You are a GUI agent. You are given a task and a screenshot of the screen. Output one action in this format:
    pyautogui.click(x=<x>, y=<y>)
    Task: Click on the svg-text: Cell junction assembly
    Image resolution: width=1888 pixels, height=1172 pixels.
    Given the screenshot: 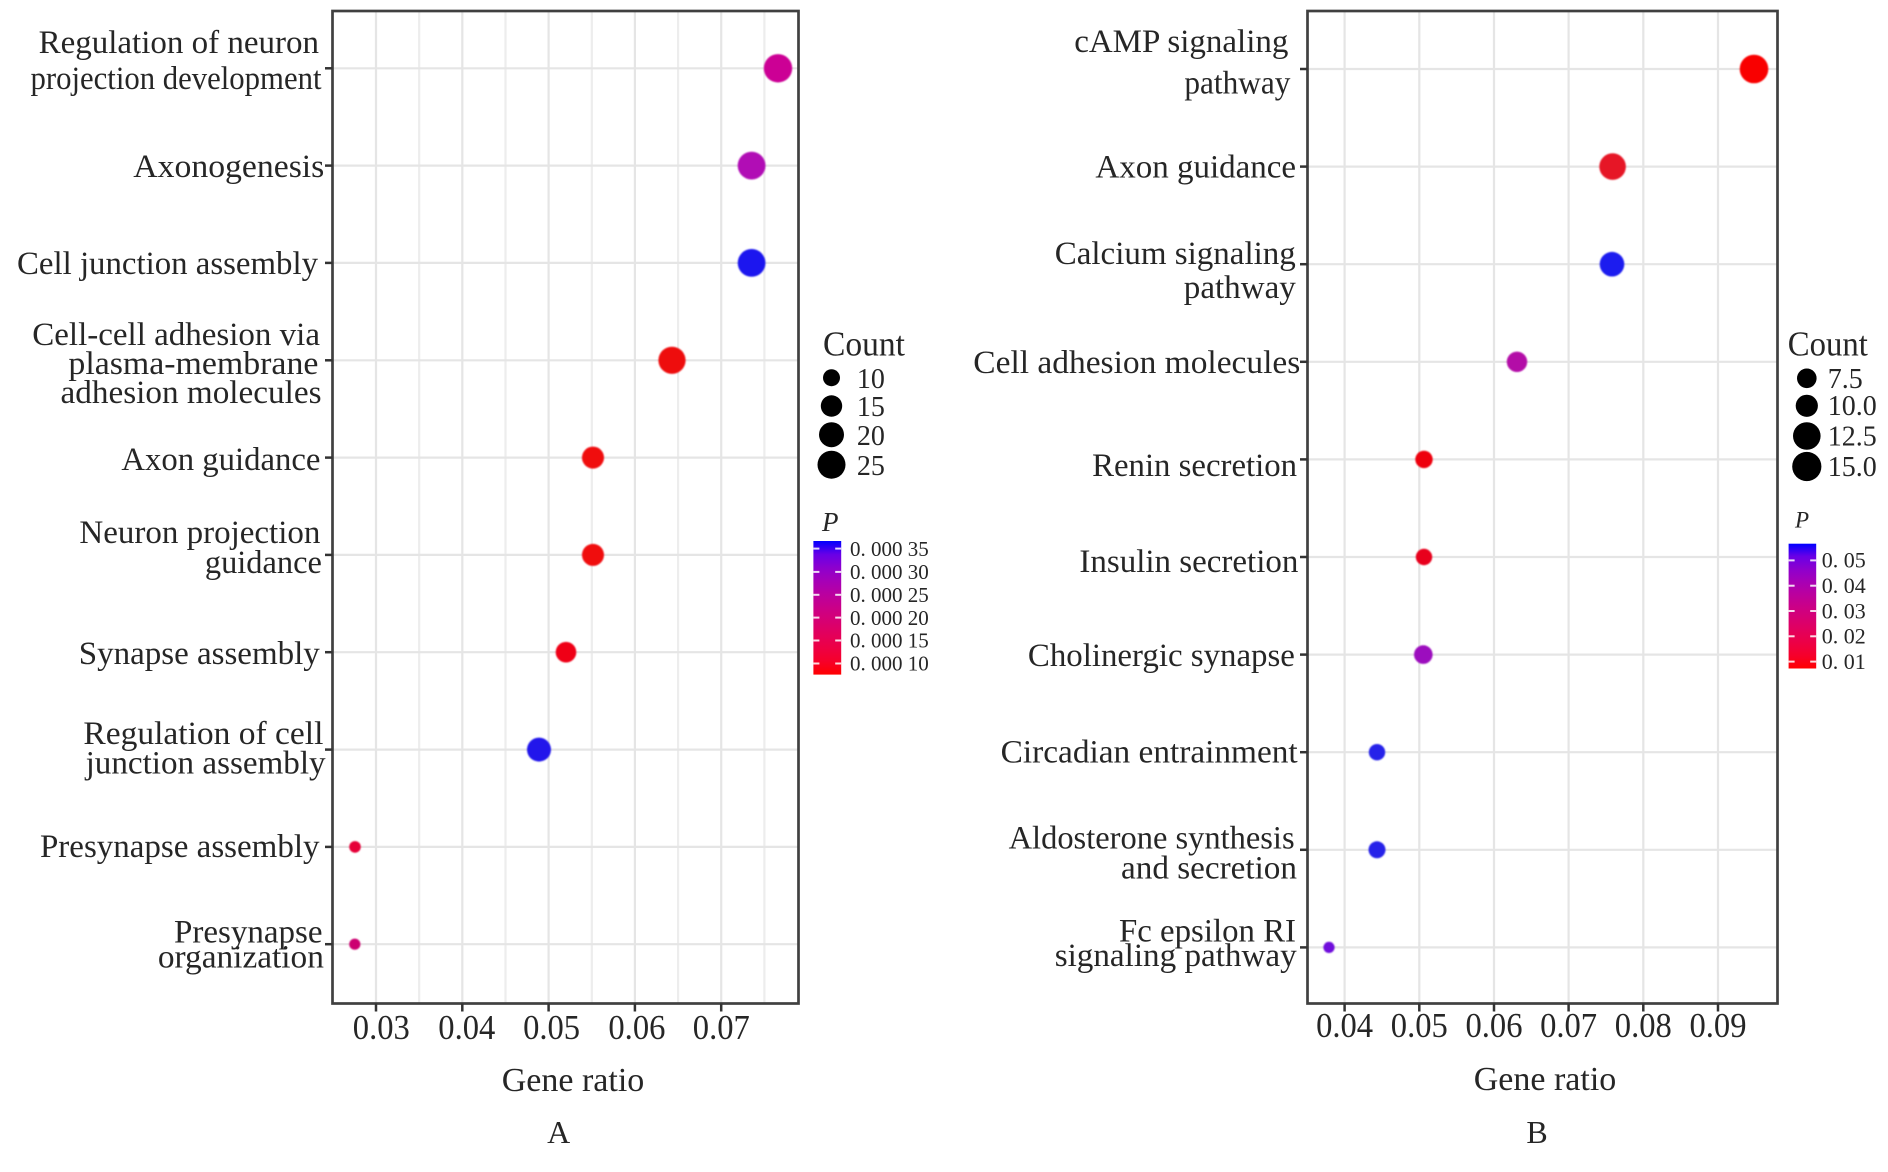 What is the action you would take?
    pyautogui.click(x=167, y=264)
    